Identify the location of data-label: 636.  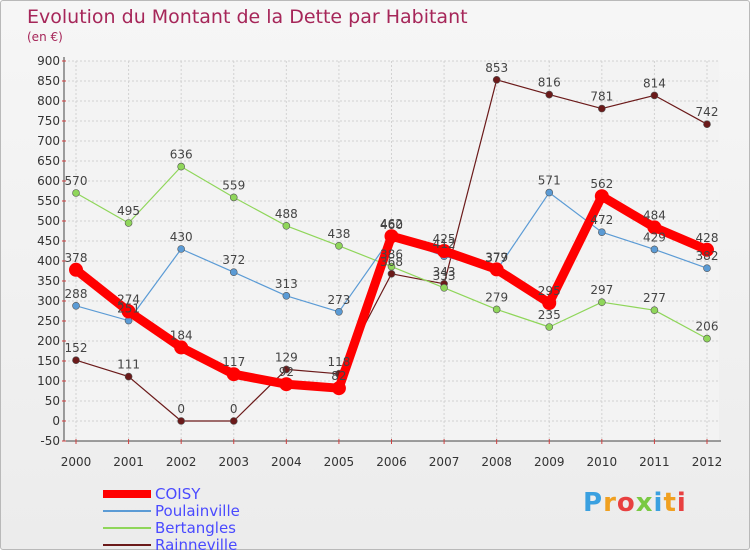
(181, 155).